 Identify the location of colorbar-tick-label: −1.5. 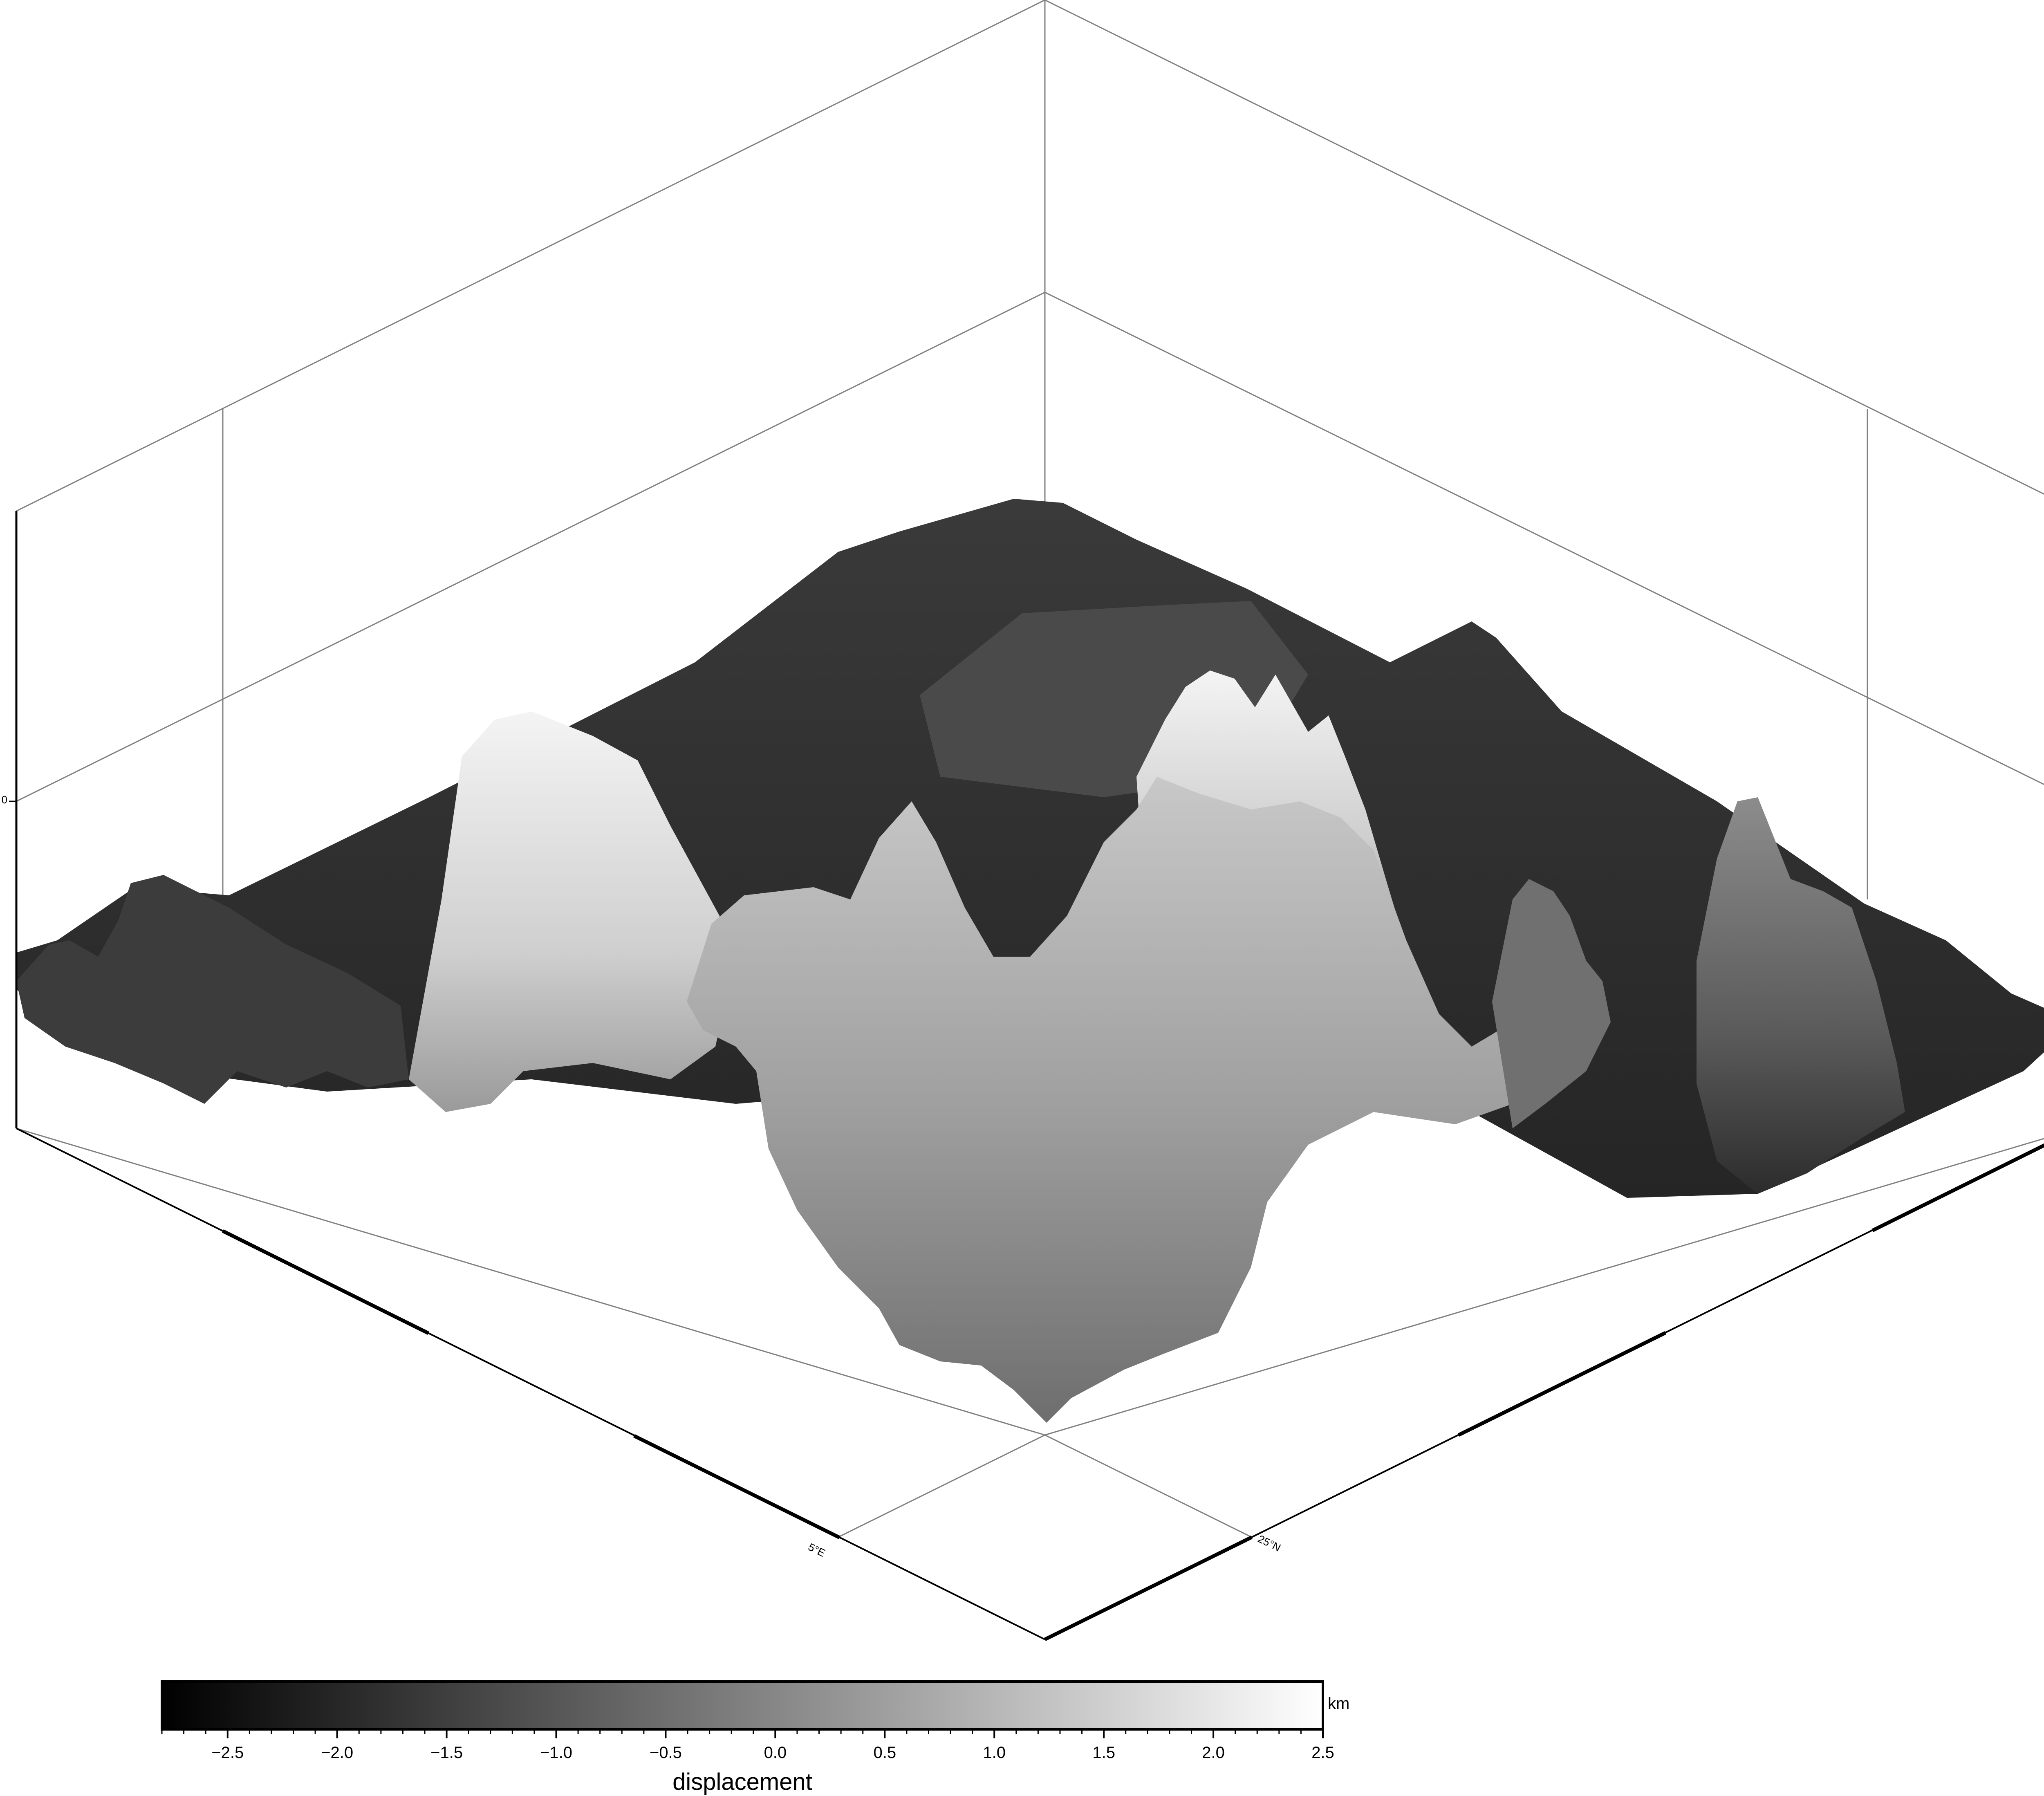
(447, 1753).